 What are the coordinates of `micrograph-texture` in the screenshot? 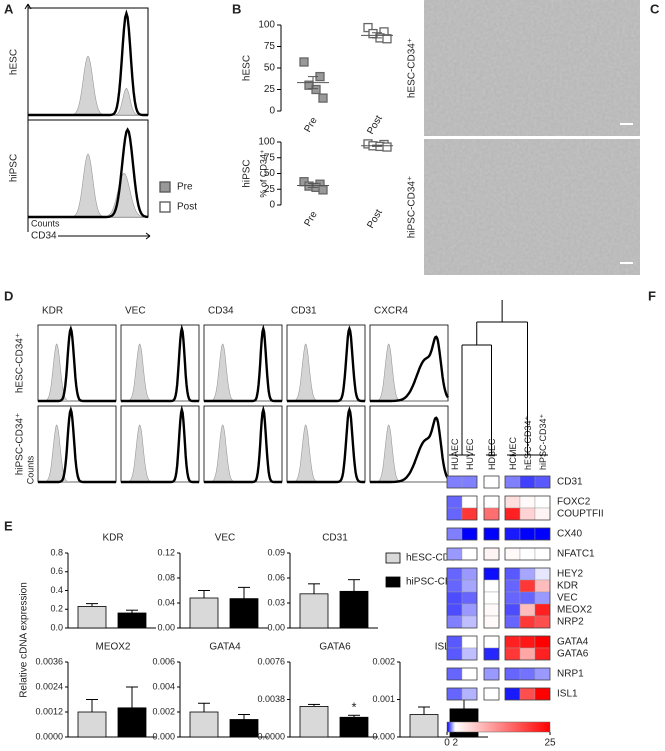 It's located at (532, 207).